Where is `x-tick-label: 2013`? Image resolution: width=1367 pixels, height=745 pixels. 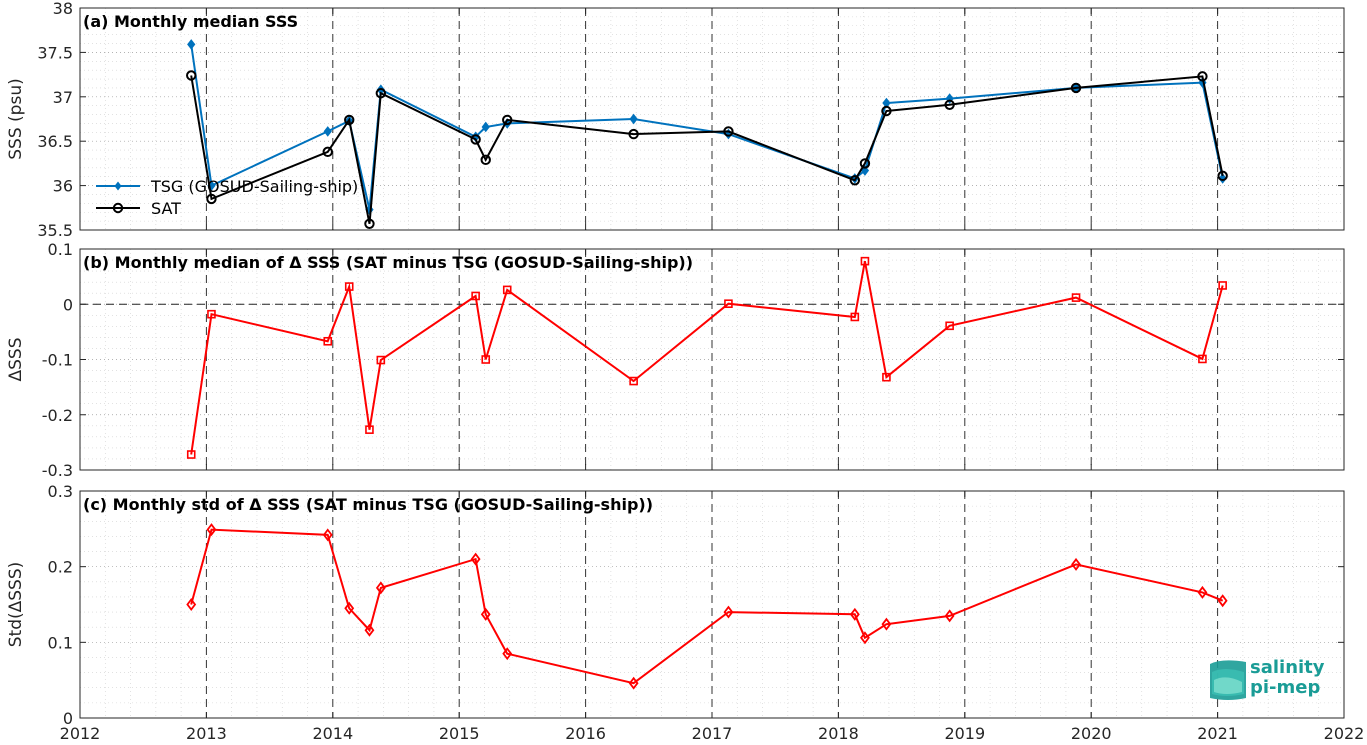
x-tick-label: 2013 is located at coordinates (206, 733).